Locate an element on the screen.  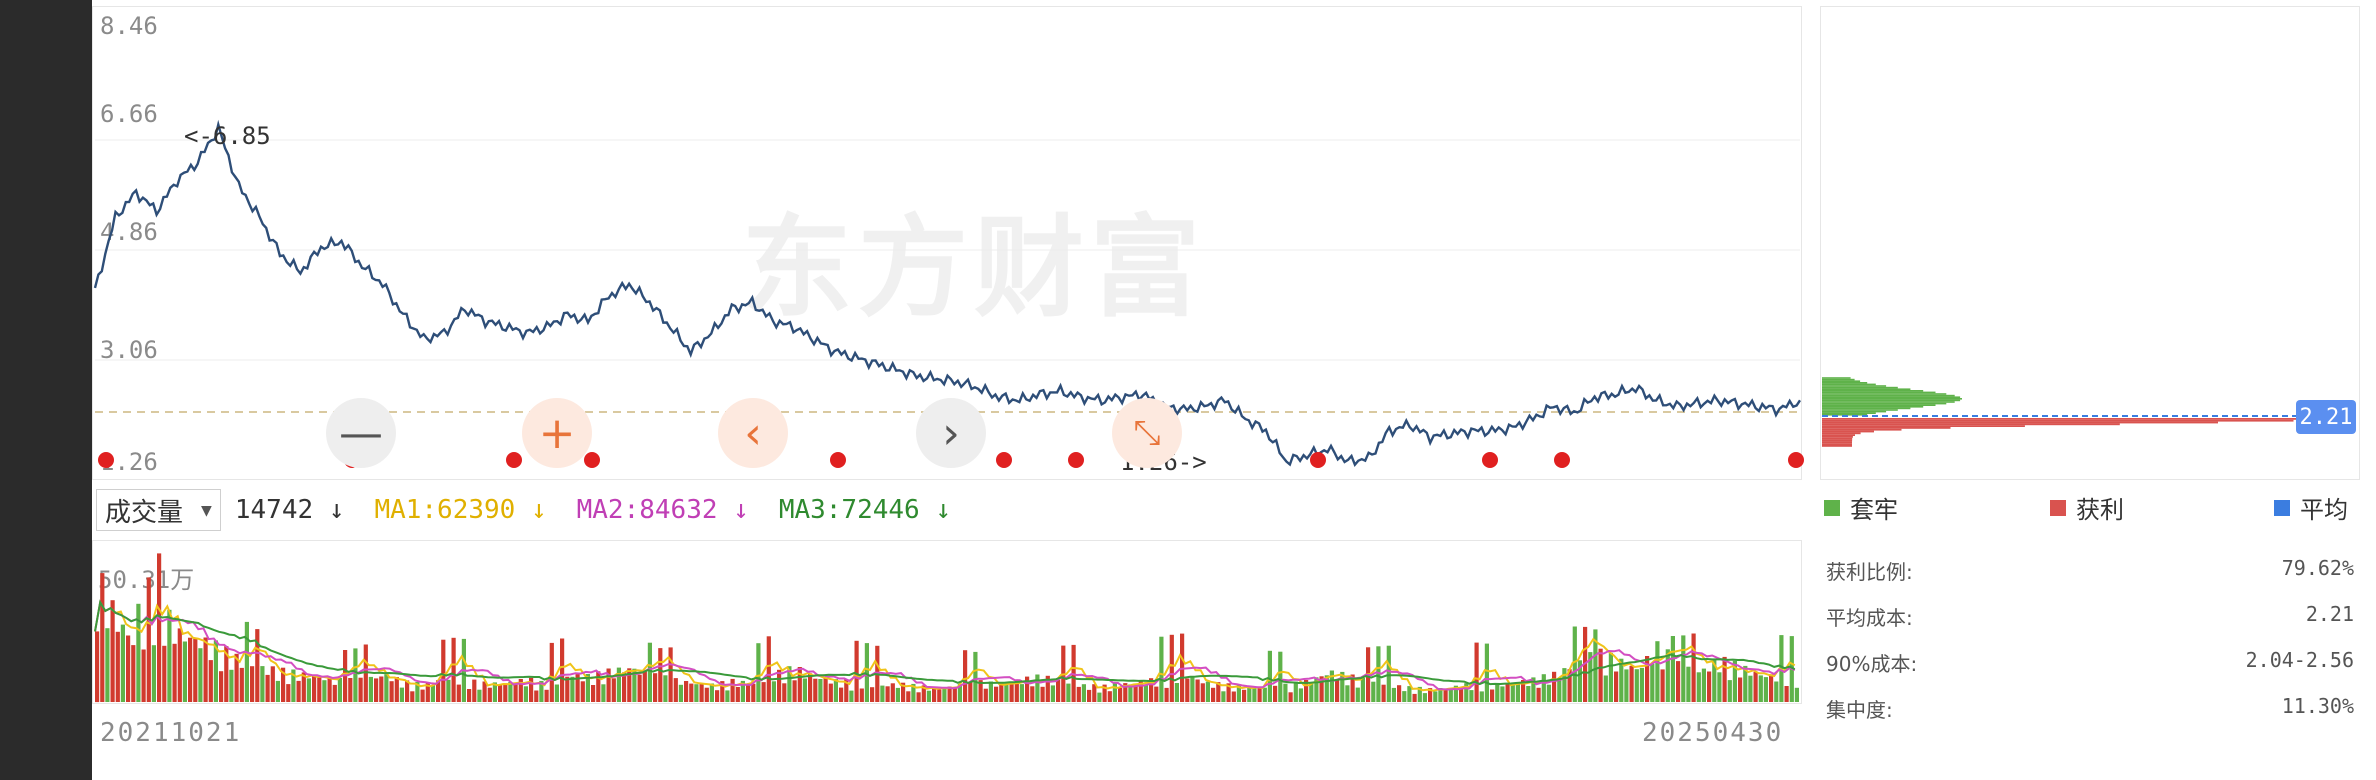
stat-row: 集中度: 11.30% is located at coordinates (2090, 708).